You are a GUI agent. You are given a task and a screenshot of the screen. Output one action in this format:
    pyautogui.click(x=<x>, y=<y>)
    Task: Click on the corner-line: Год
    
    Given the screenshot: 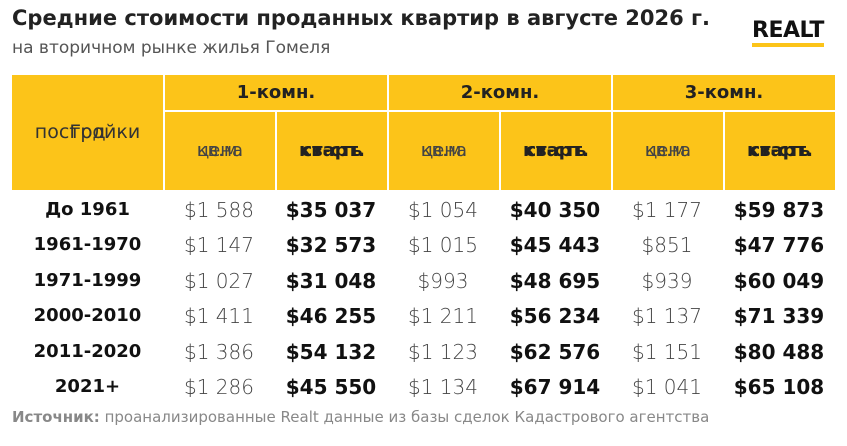 What is the action you would take?
    pyautogui.click(x=87, y=132)
    